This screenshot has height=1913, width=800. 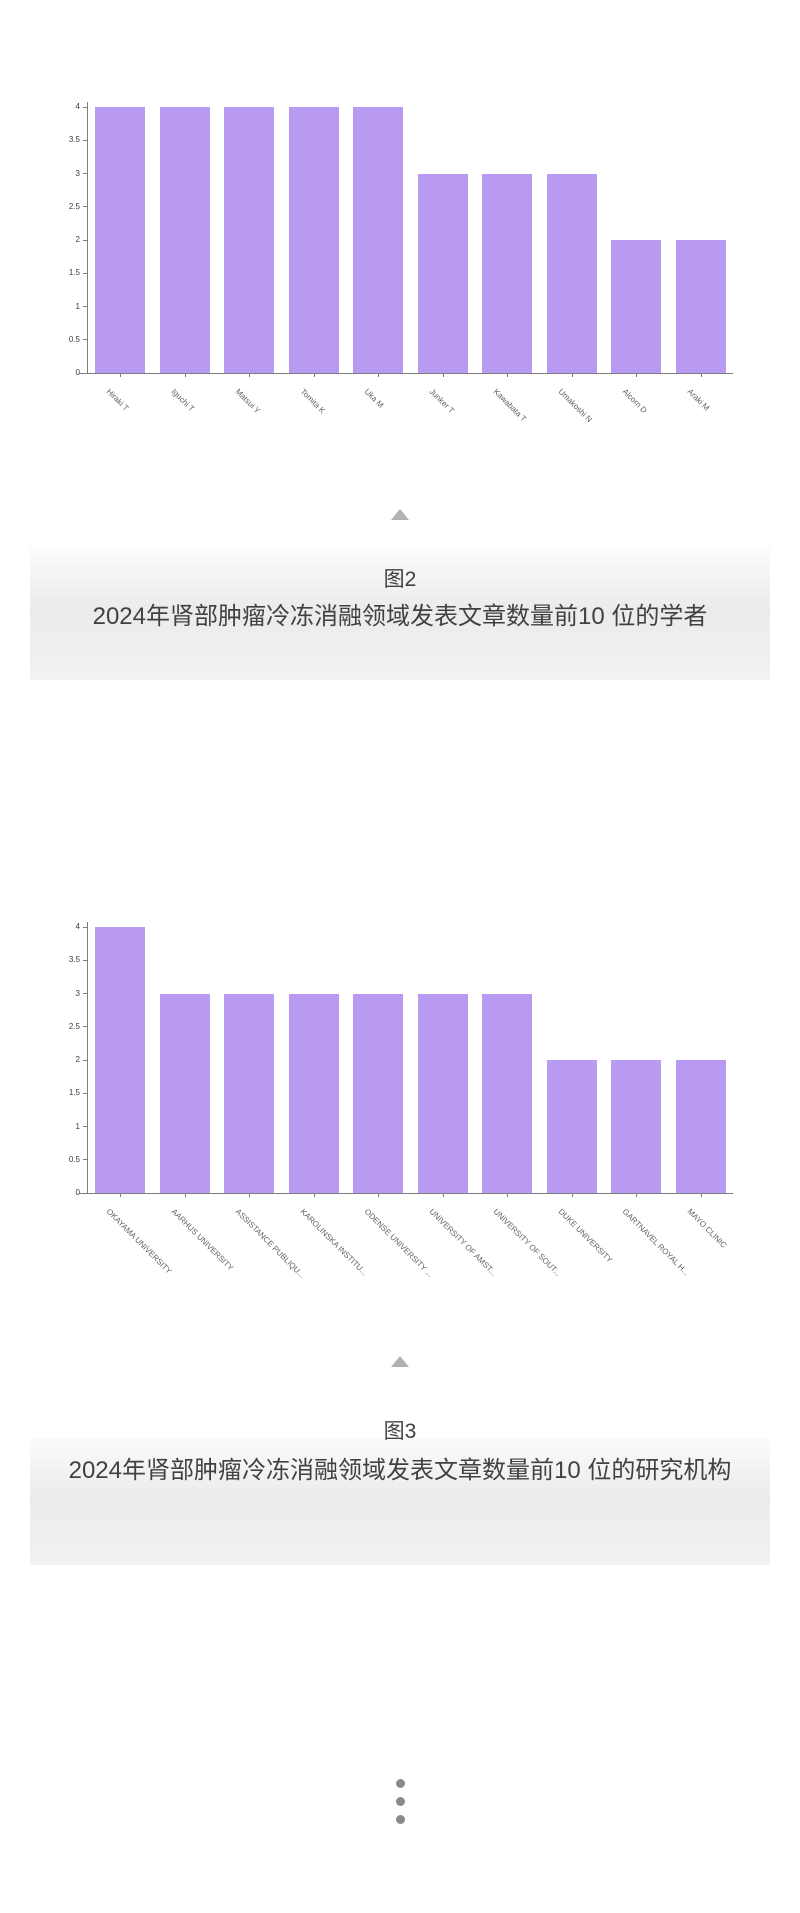 What do you see at coordinates (707, 1228) in the screenshot?
I see `category-label-text: MAYO CLINIC` at bounding box center [707, 1228].